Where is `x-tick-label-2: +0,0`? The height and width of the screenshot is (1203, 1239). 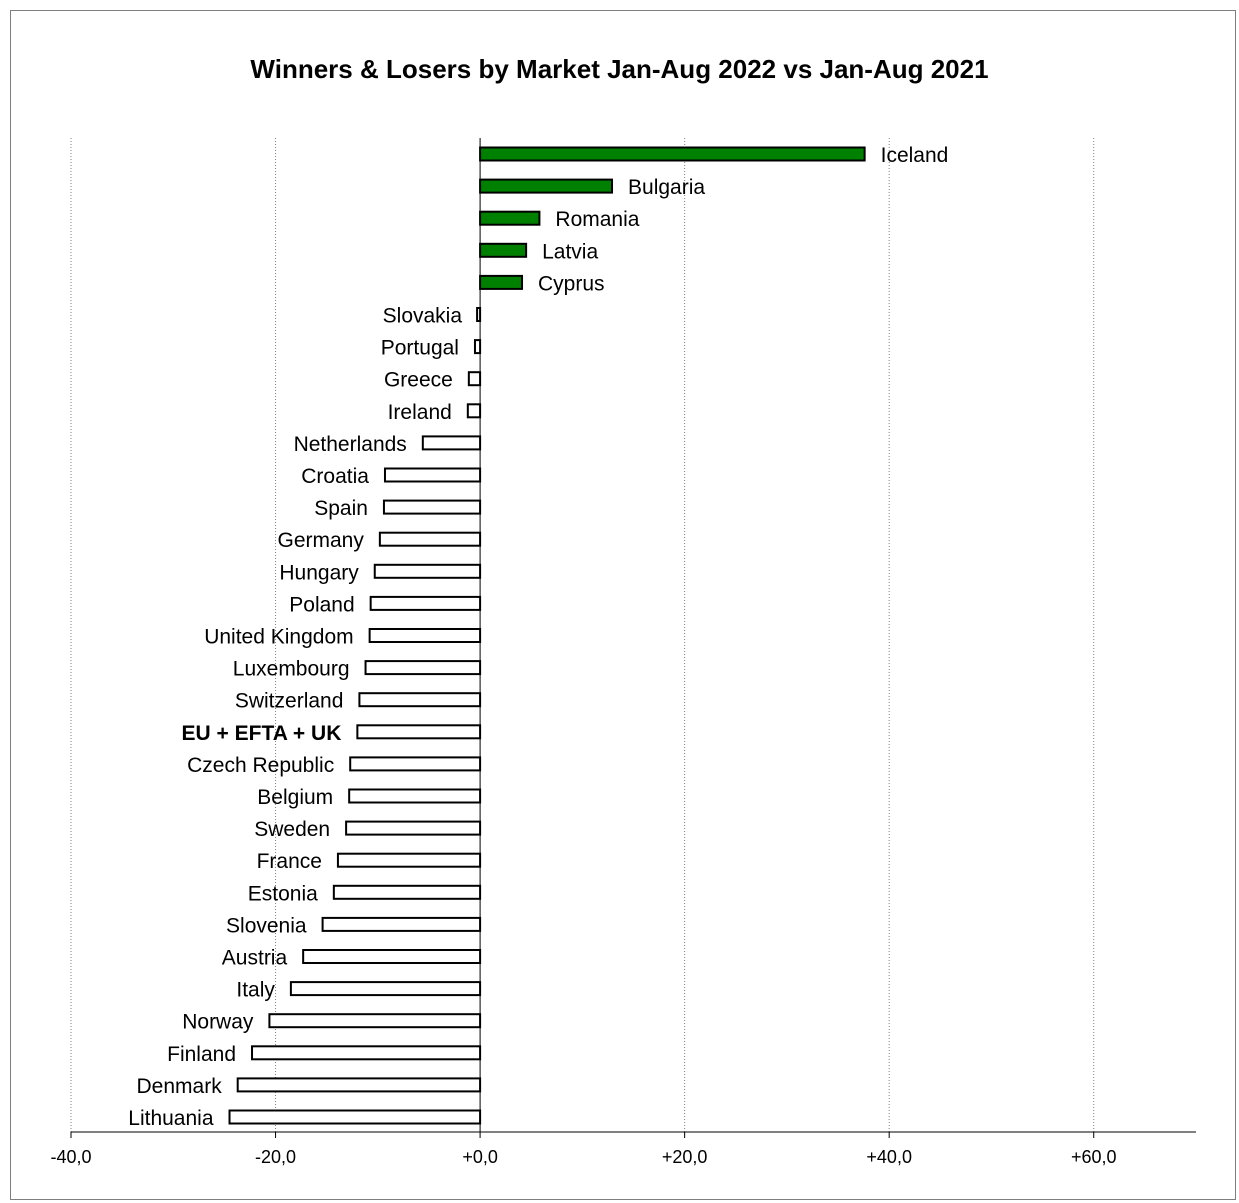 x-tick-label-2: +0,0 is located at coordinates (480, 1157).